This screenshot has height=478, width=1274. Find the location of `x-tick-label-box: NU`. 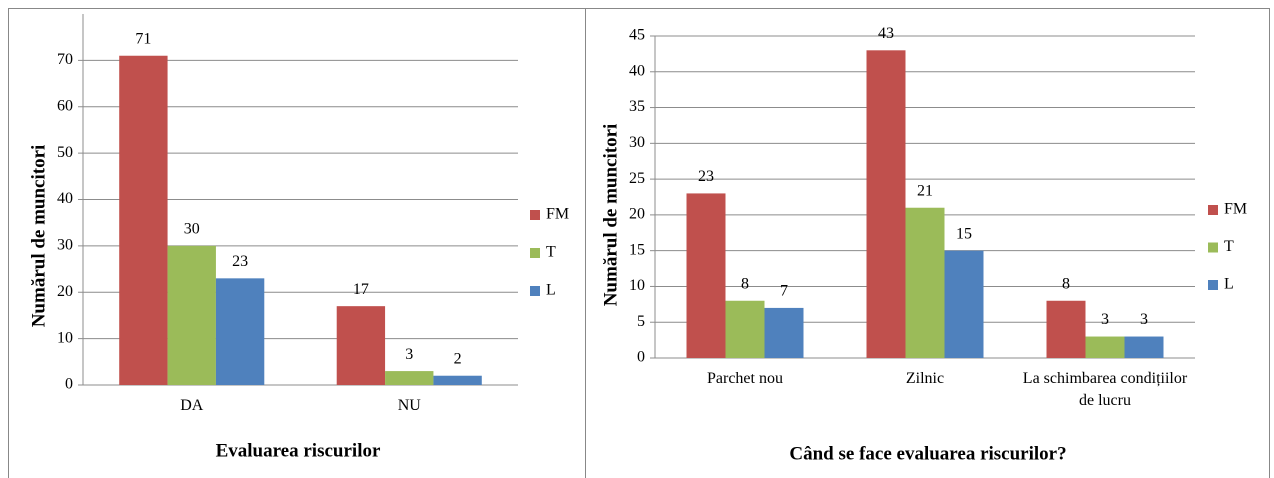

x-tick-label-box: NU is located at coordinates (409, 405).